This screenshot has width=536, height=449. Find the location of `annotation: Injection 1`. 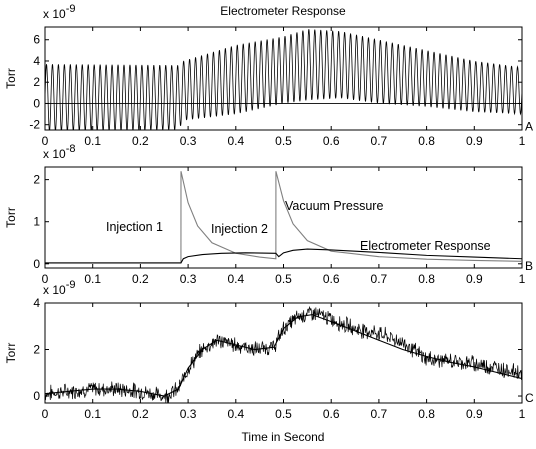

annotation: Injection 1 is located at coordinates (134, 227).